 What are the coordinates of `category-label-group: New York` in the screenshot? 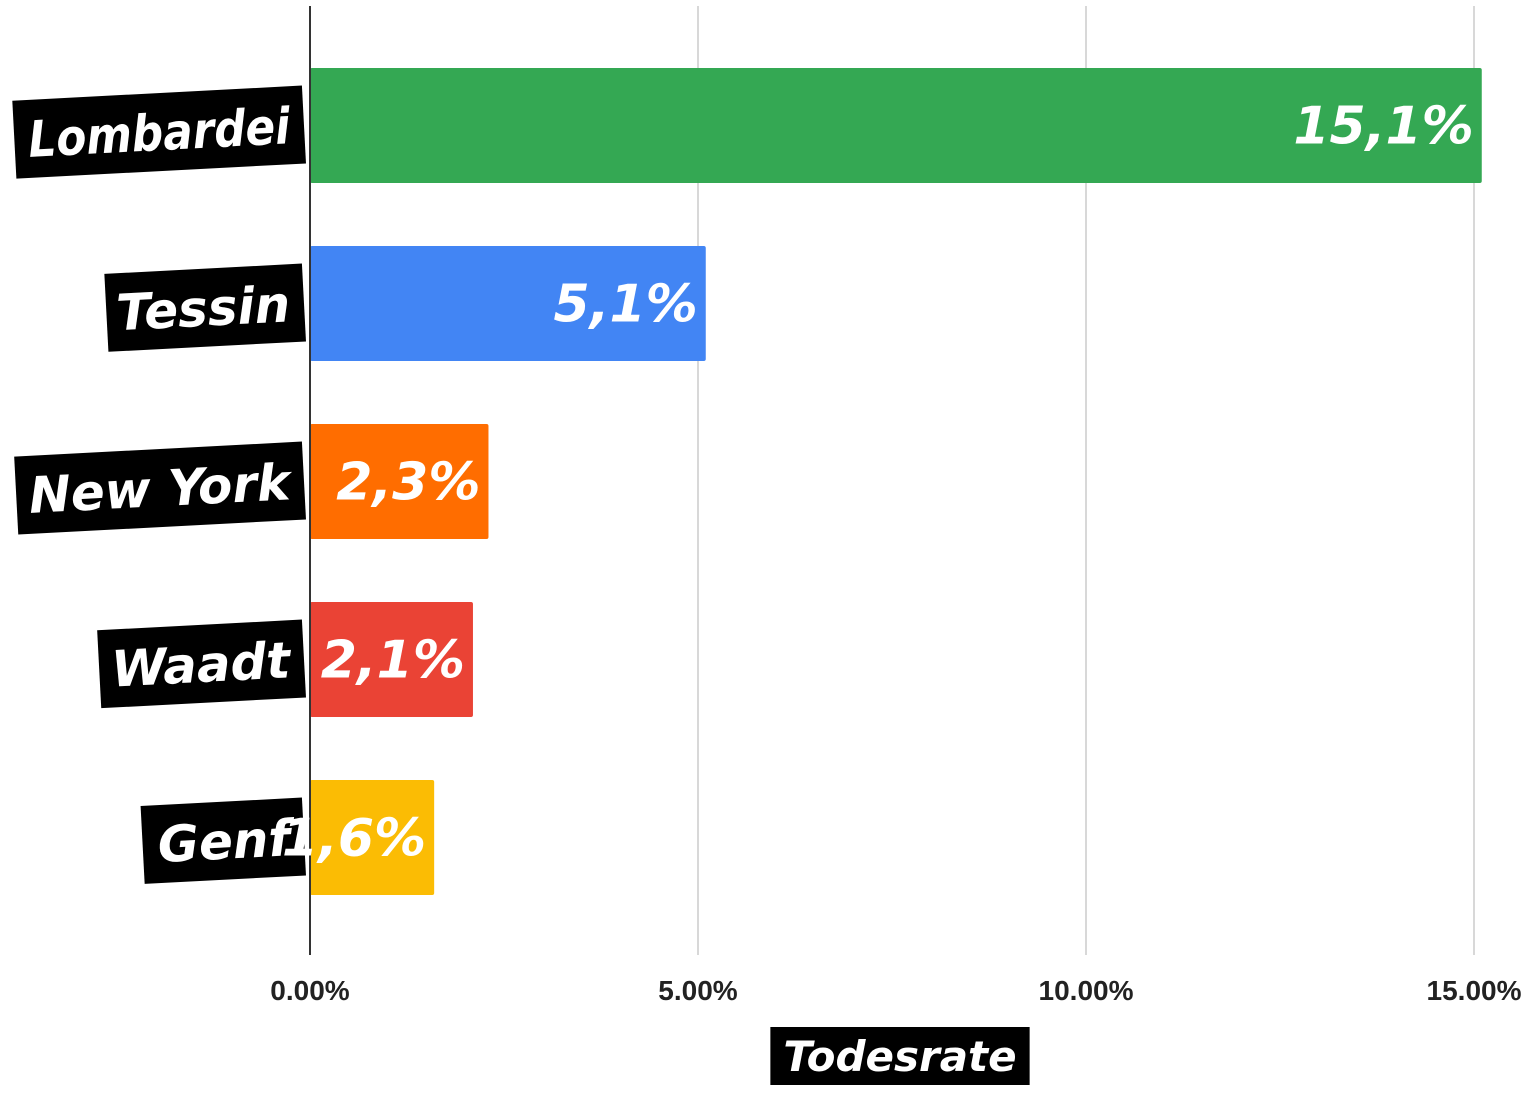 It's located at (160, 488).